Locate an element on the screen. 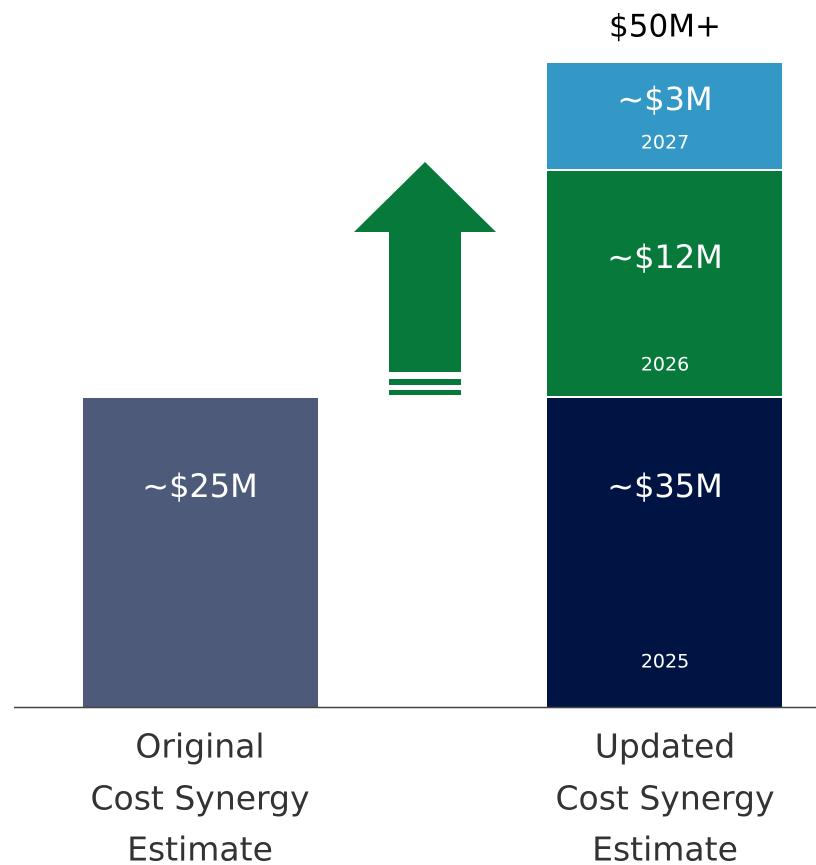 The image size is (816, 865). original-label: ~$25M is located at coordinates (200, 486).